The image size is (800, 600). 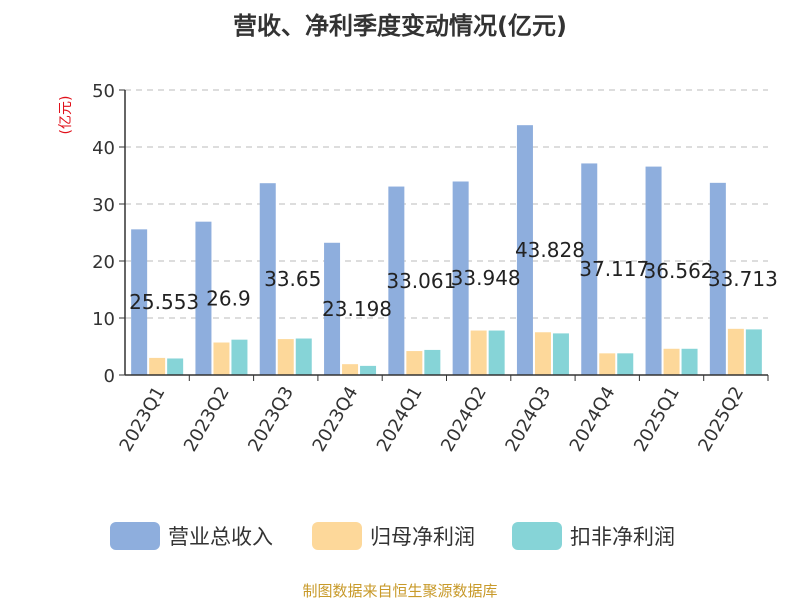 I want to click on legend-label: 营业总收入, so click(x=220, y=537).